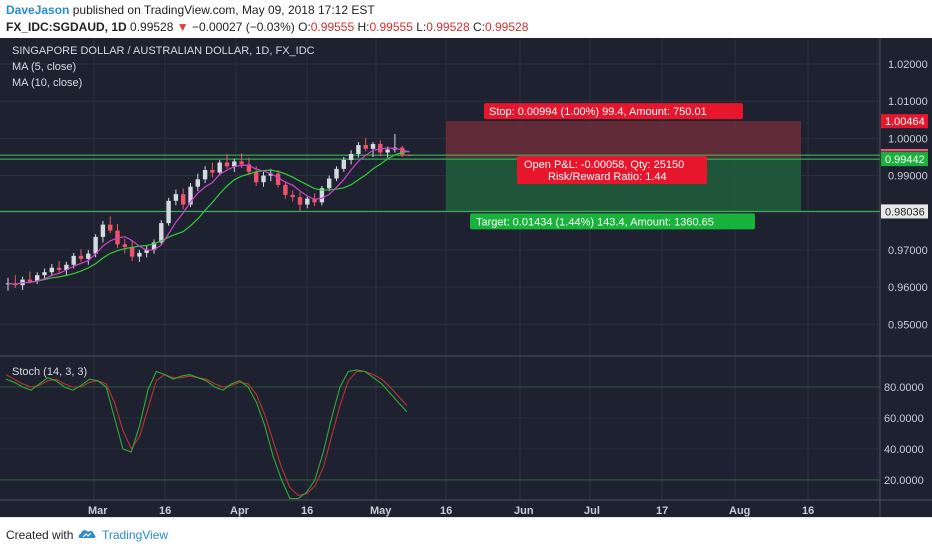 This screenshot has height=551, width=932. Describe the element at coordinates (38, 10) in the screenshot. I see `author-link: DaveJason` at that location.